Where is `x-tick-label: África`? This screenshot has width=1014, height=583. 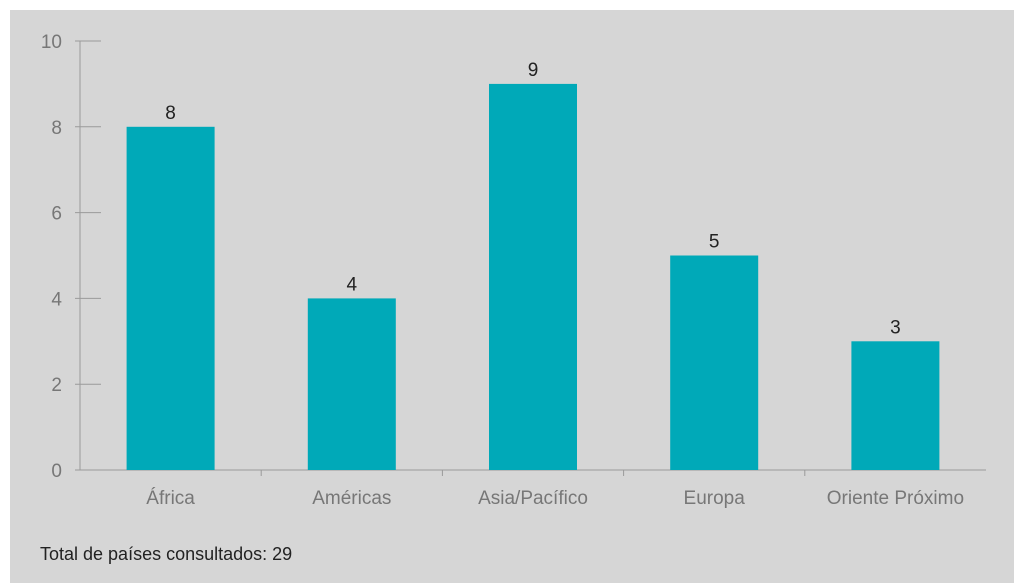 x-tick-label: África is located at coordinates (170, 498).